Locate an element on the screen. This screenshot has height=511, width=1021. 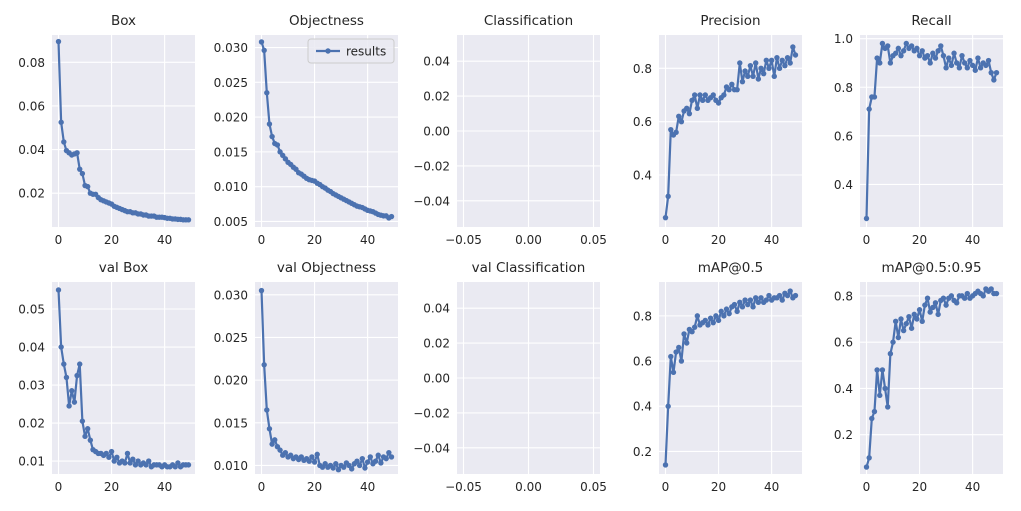
y-tick-label: 0.010 is located at coordinates (231, 466).